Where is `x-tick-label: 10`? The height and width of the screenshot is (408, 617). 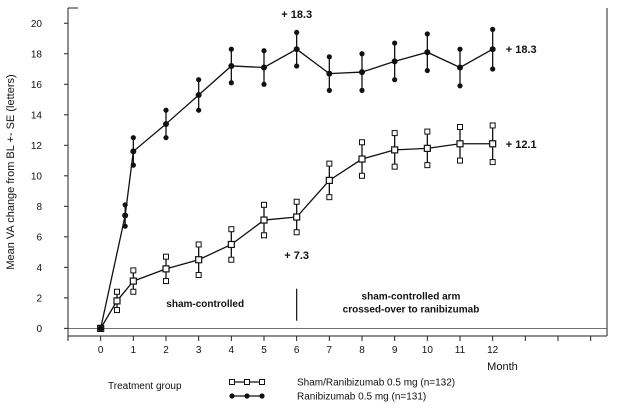
x-tick-label: 10 is located at coordinates (428, 350).